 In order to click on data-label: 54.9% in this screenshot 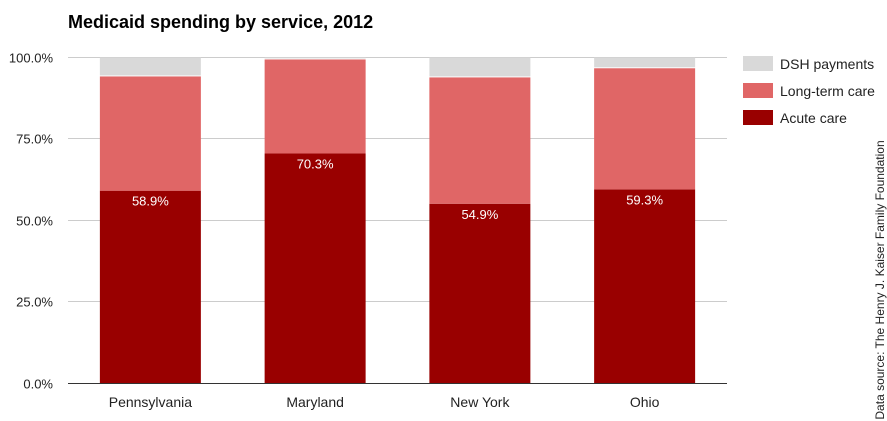, I will do `click(479, 214)`.